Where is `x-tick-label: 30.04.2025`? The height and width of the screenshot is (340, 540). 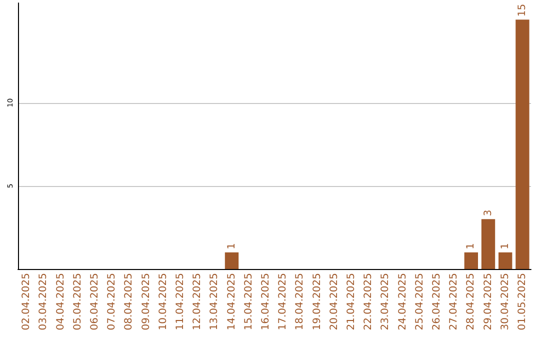
x-tick-label: 30.04.2025 is located at coordinates (505, 301).